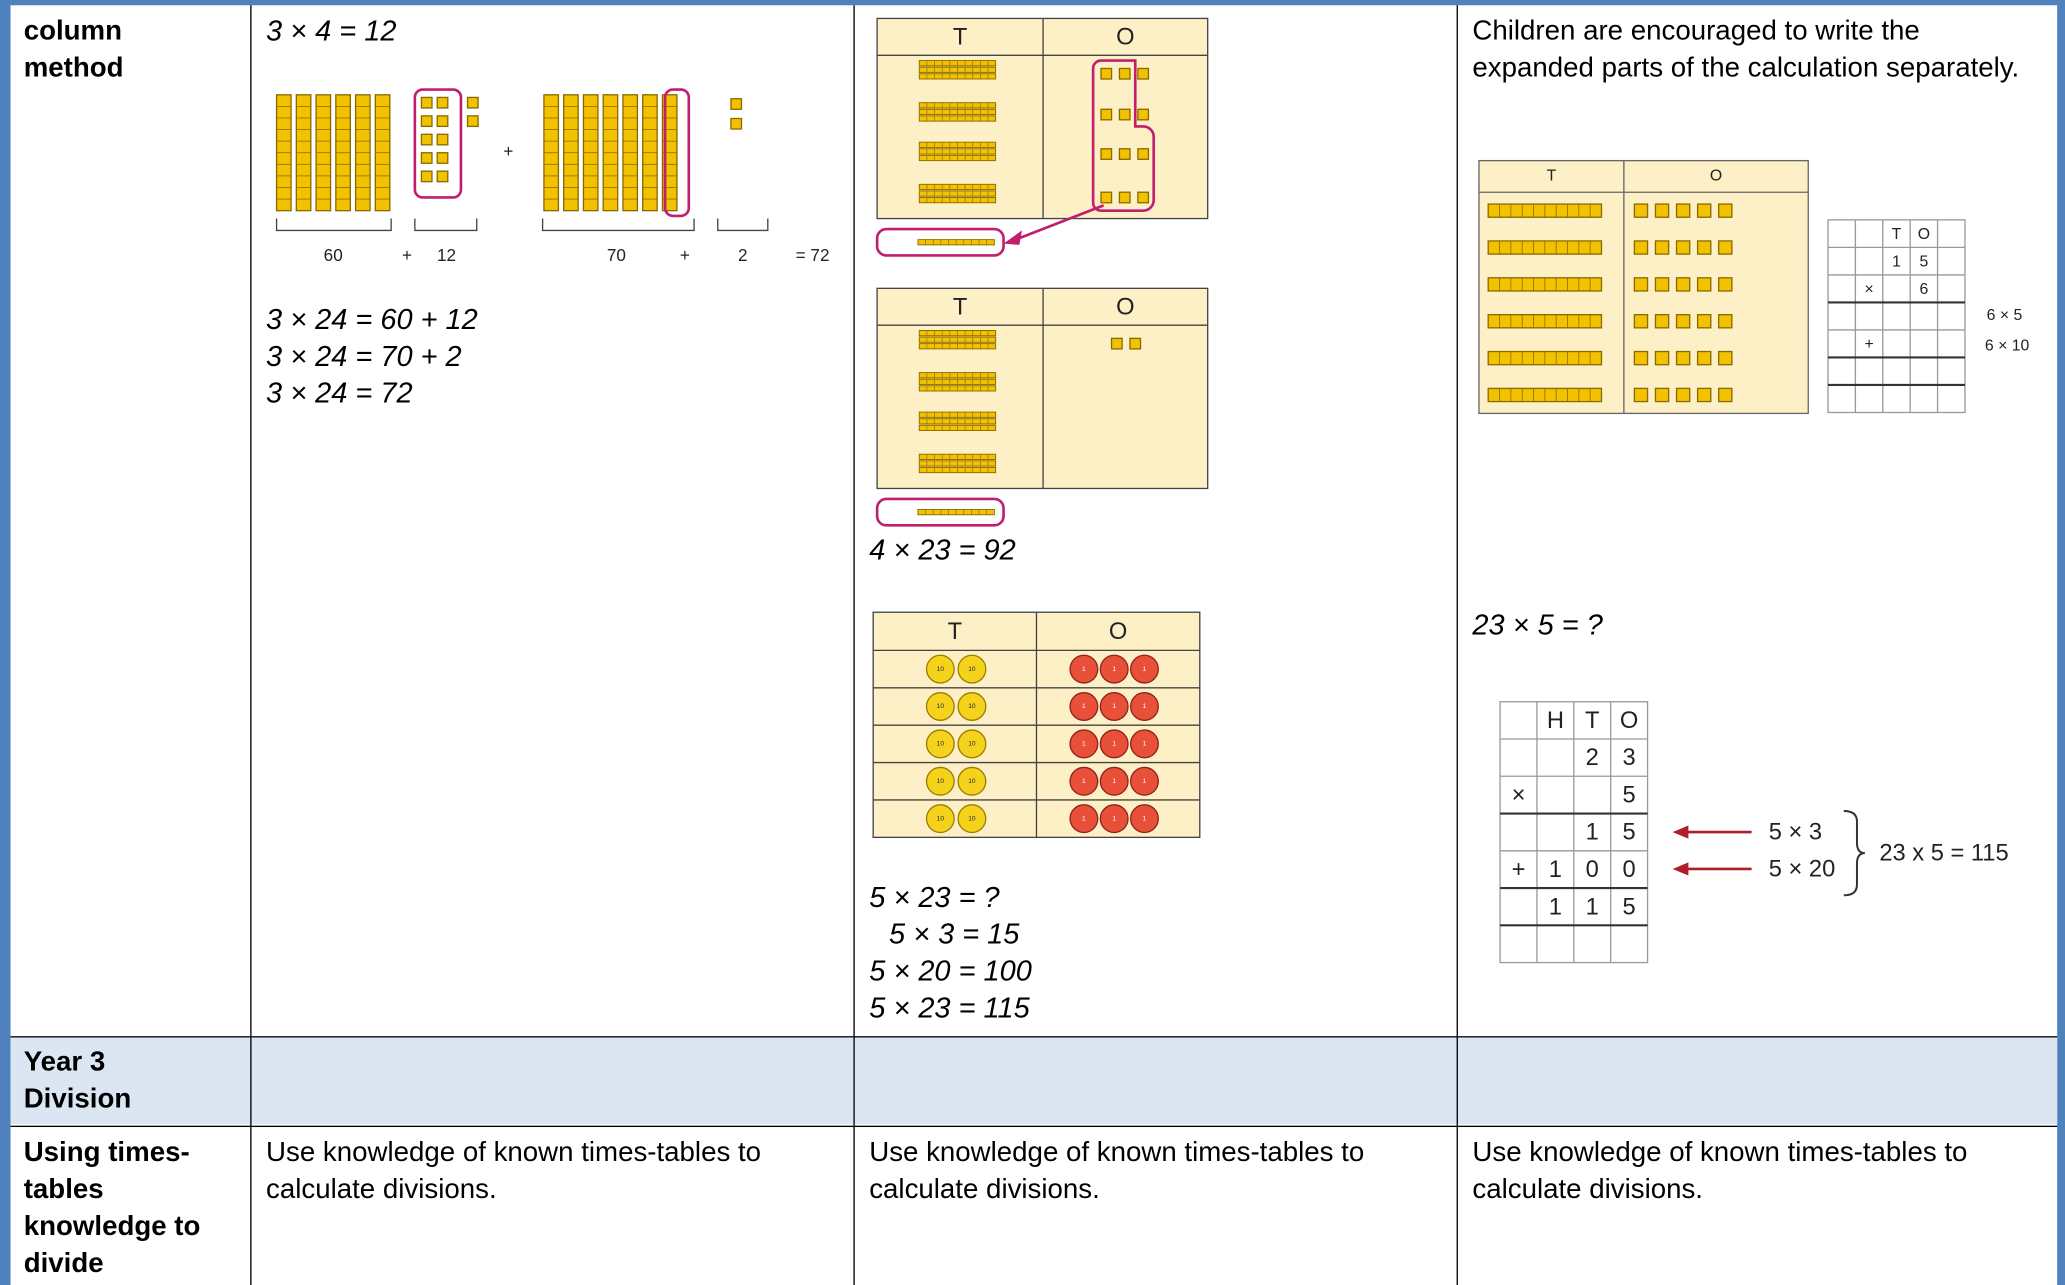  I want to click on row-label: Using times-tables knowledge to divide, so click(112, 1208).